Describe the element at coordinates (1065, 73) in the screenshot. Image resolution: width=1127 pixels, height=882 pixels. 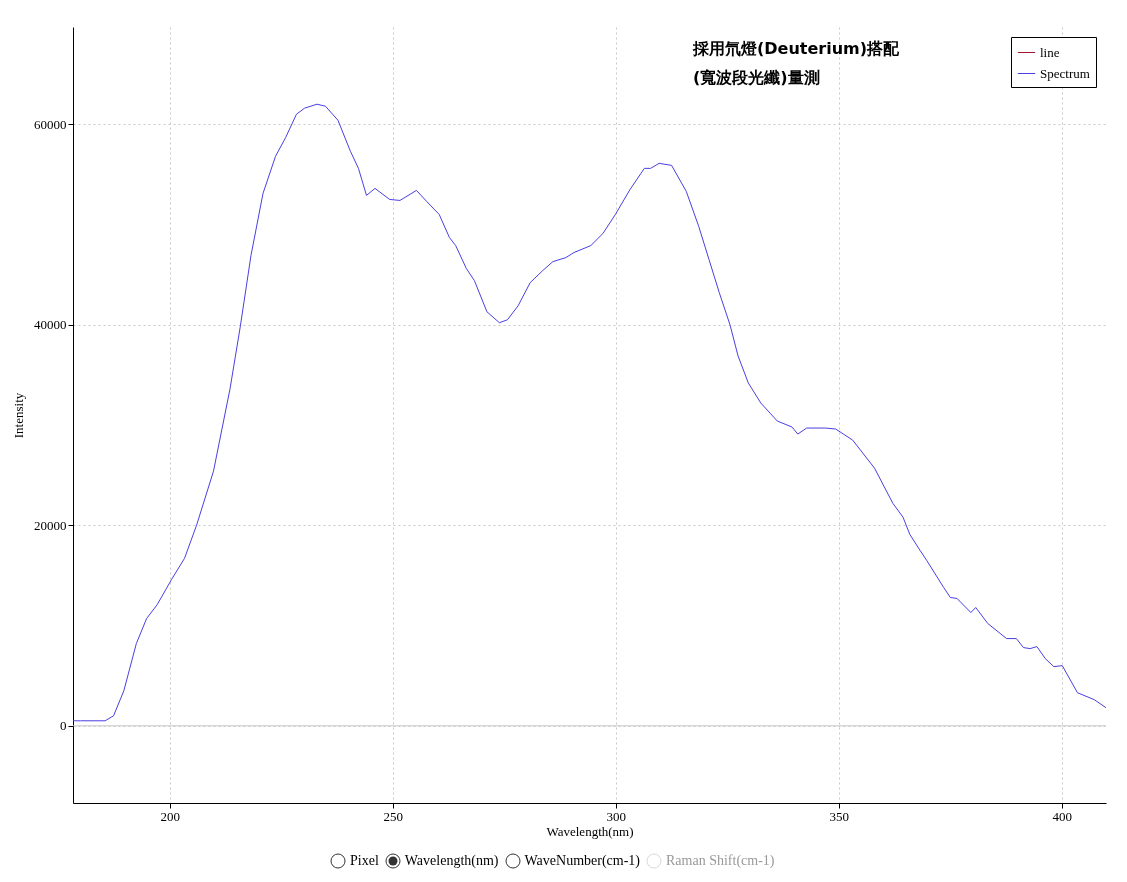
I see `legend-label: Spectrum` at that location.